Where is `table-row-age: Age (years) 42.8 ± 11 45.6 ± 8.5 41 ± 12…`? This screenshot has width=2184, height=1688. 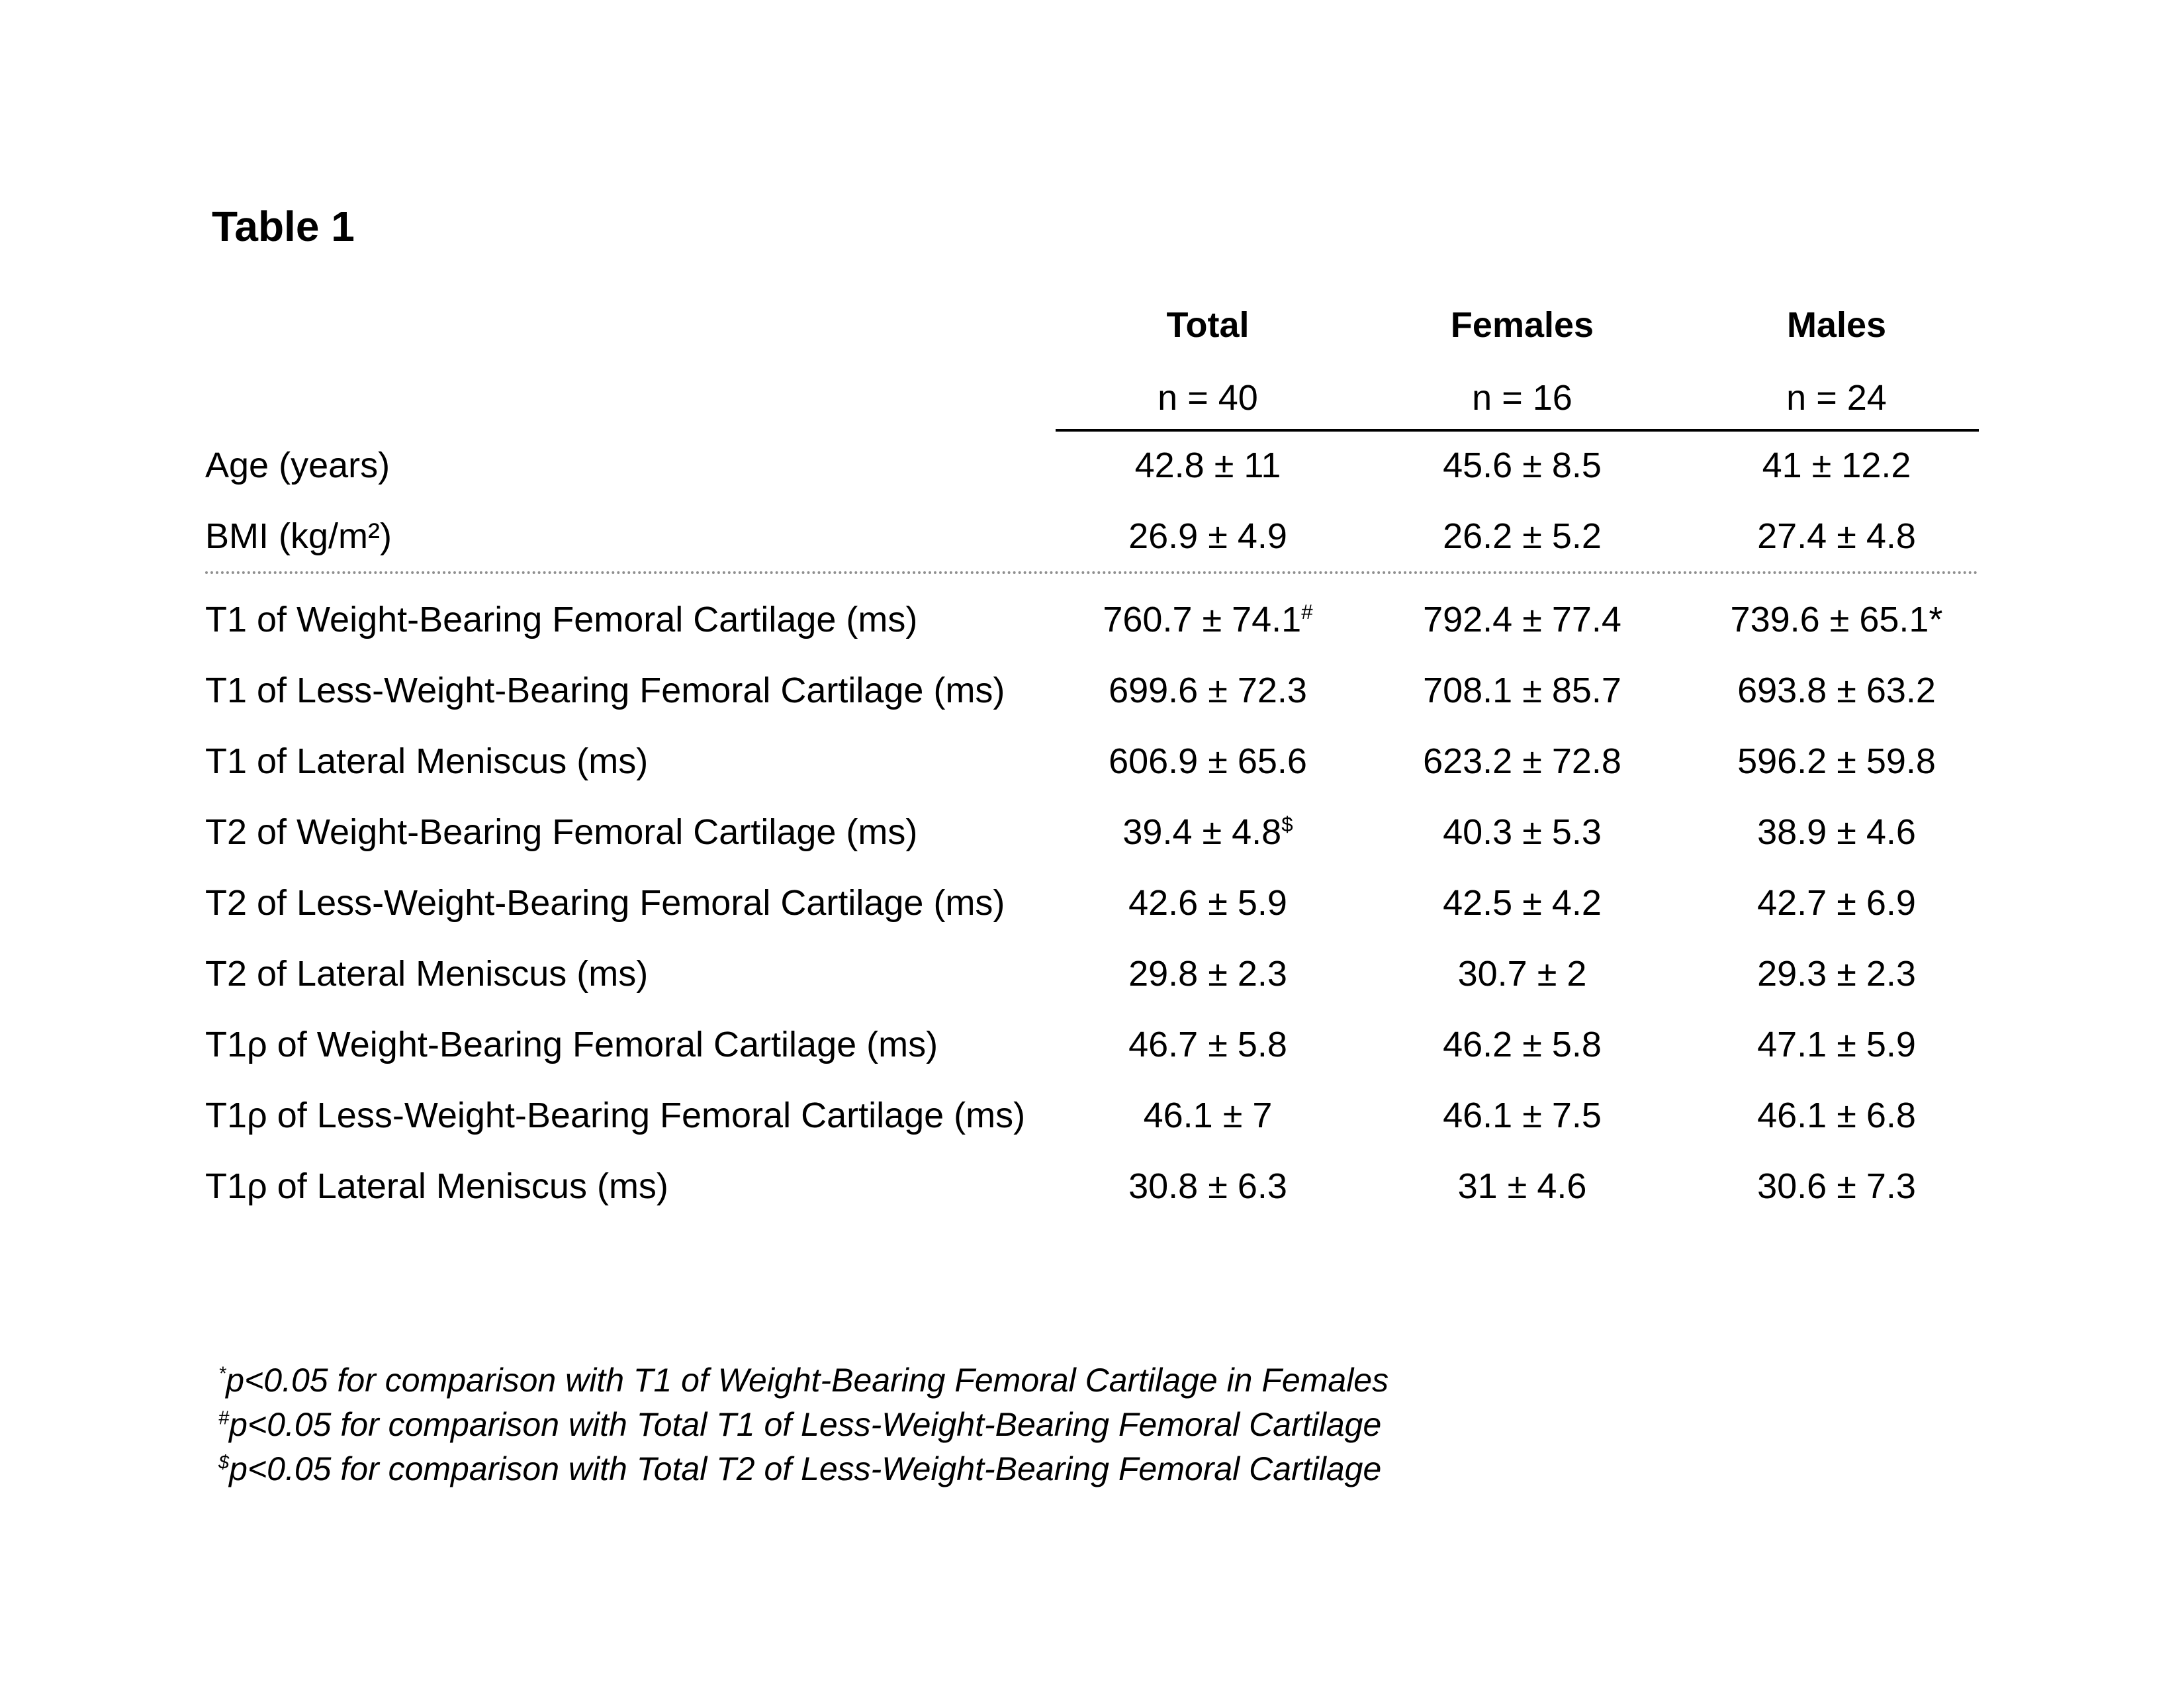
table-row-age: Age (years) 42.8 ± 11 45.6 ± 8.5 41 ± 12… is located at coordinates (1098, 465).